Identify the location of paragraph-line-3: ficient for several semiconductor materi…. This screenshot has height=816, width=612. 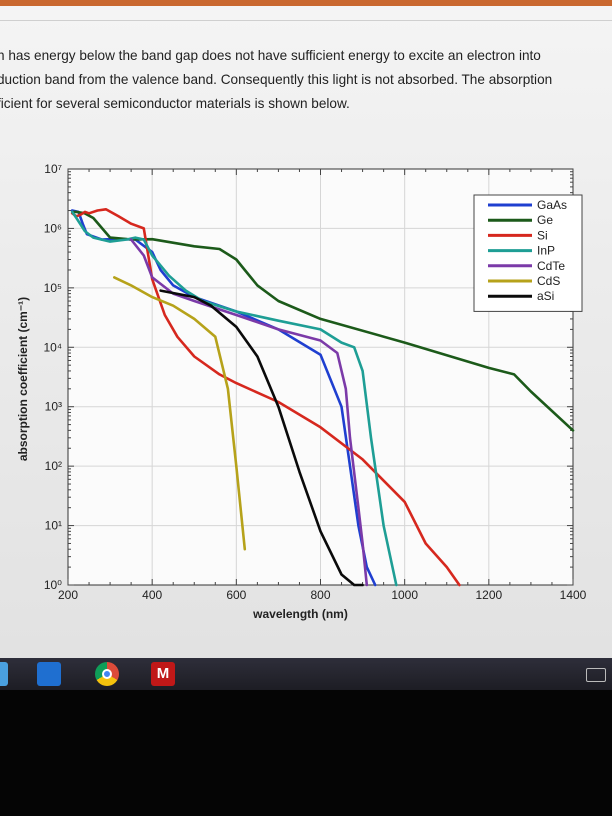
(175, 103).